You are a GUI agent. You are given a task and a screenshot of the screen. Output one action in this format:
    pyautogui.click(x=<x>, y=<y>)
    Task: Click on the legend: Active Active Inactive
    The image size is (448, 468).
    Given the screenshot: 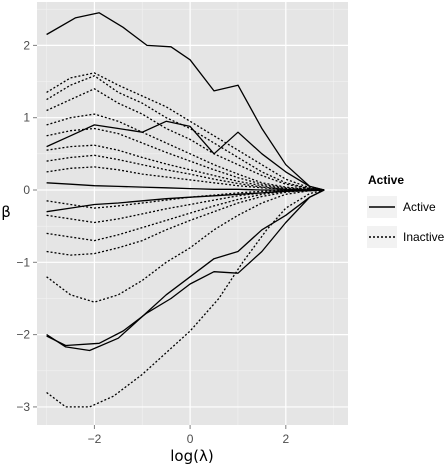 What is the action you would take?
    pyautogui.click(x=406, y=210)
    